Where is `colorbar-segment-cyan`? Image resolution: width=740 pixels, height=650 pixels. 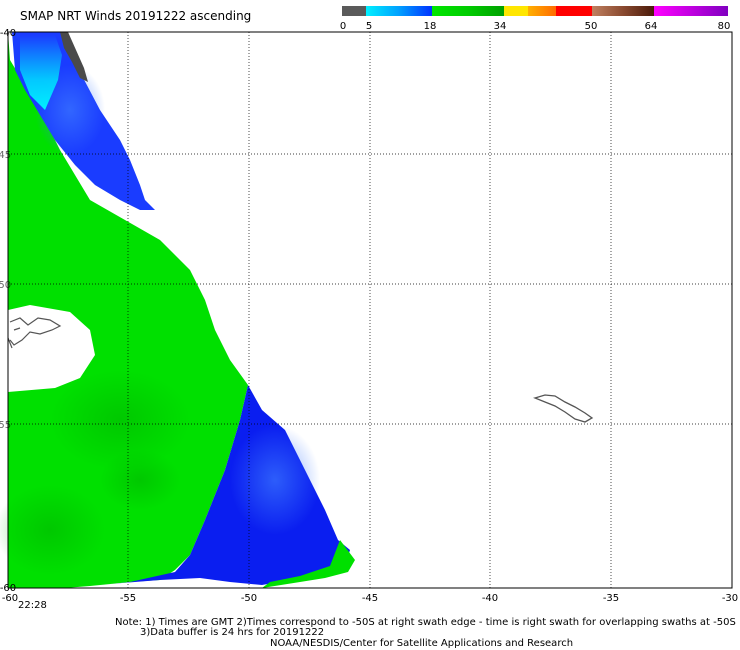 colorbar-segment-cyan is located at coordinates (399, 11).